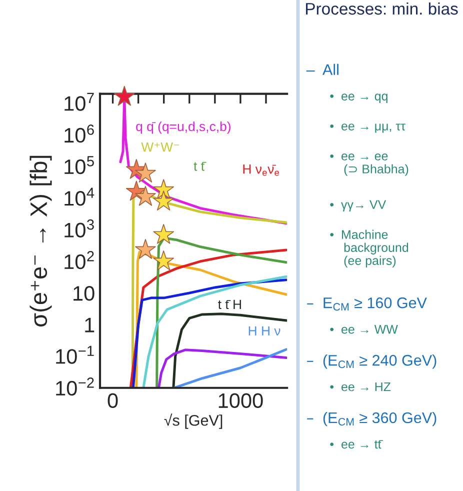 This screenshot has width=463, height=491. What do you see at coordinates (79, 228) in the screenshot?
I see `y-tick-label: 10$^{3}$` at bounding box center [79, 228].